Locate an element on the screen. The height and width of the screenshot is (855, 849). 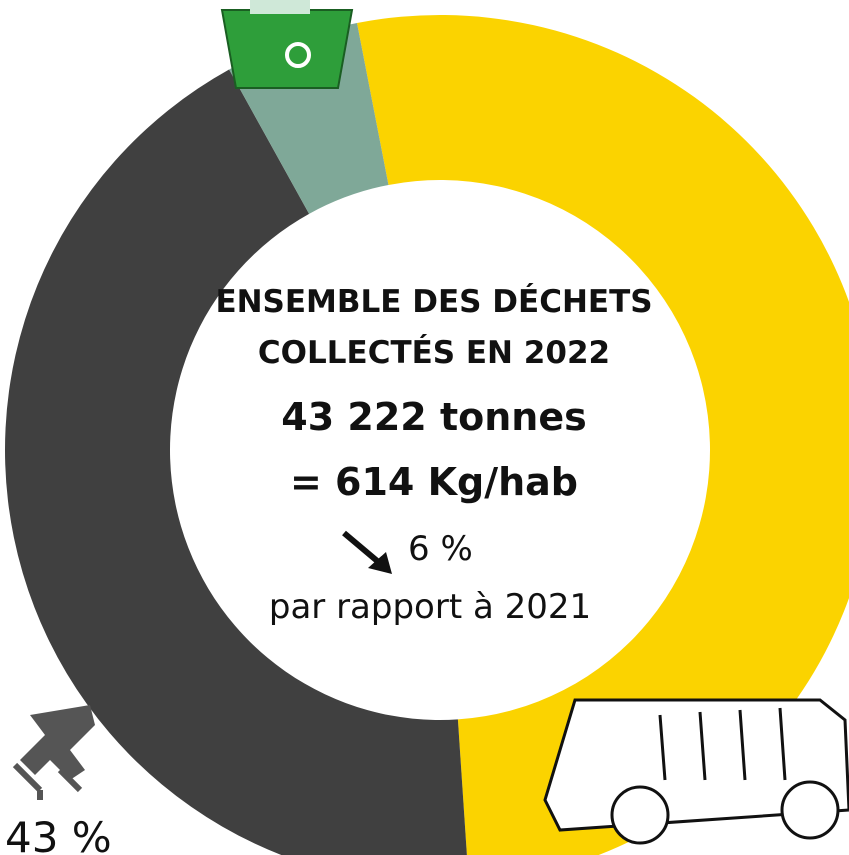
recycle-bin-icon is located at coordinates (287, 44).